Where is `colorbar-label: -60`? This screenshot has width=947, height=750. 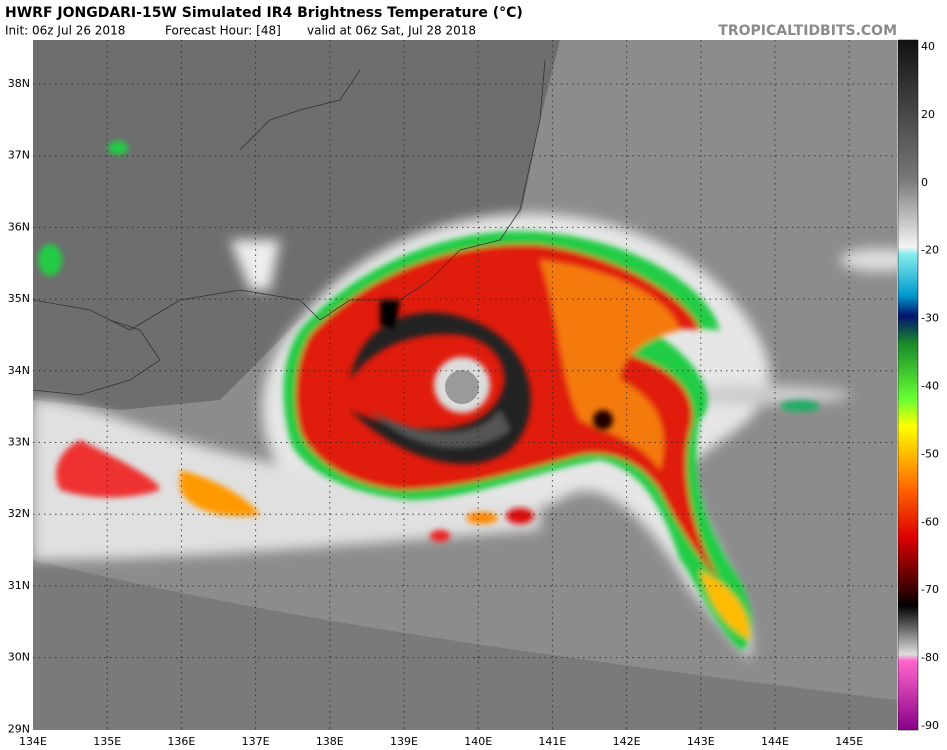
colorbar-label: -60 is located at coordinates (930, 521).